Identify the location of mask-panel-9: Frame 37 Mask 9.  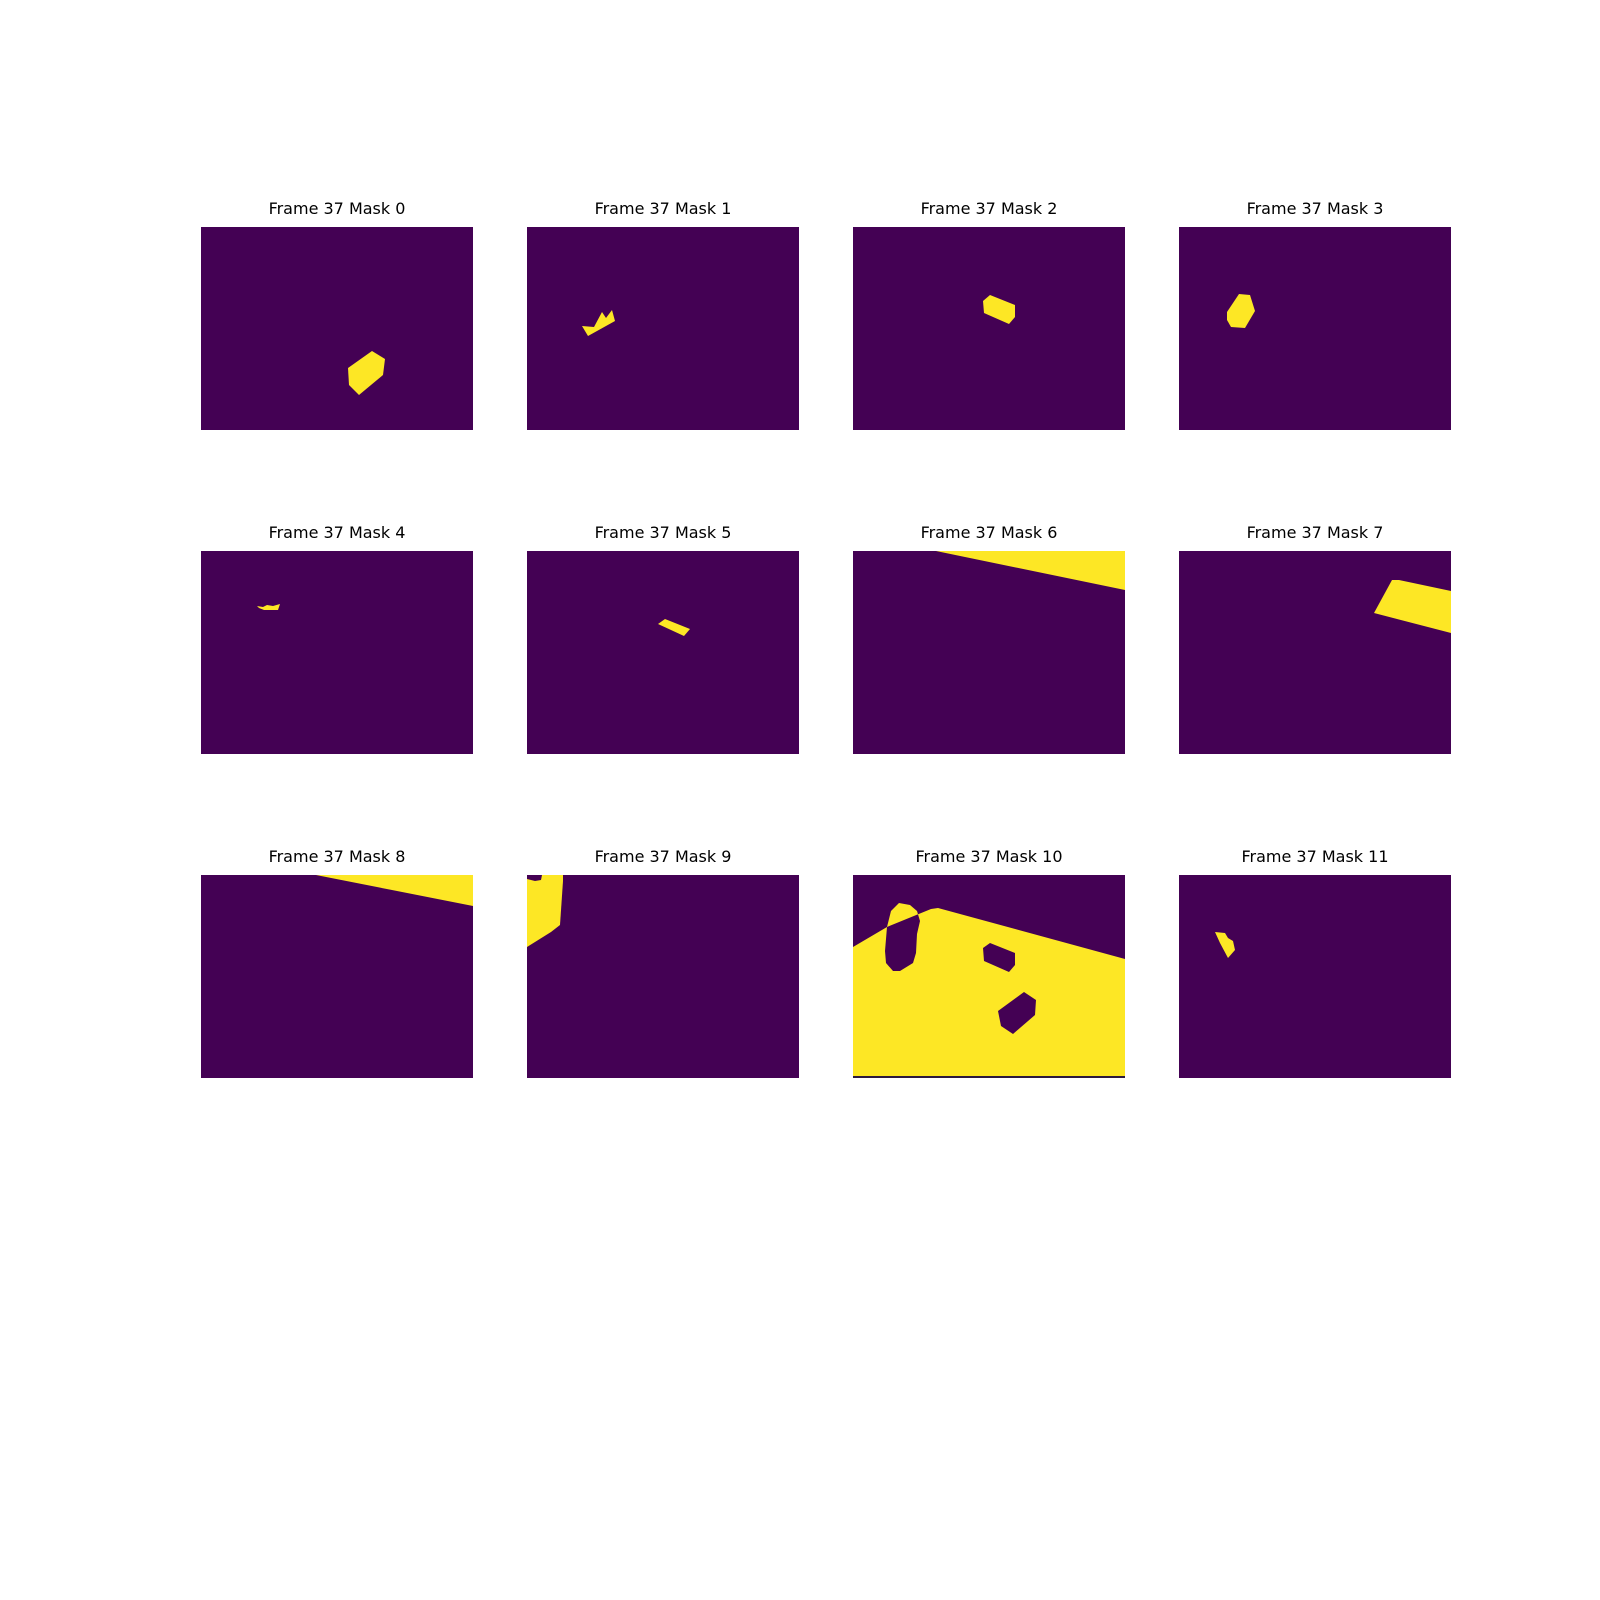
(663, 961).